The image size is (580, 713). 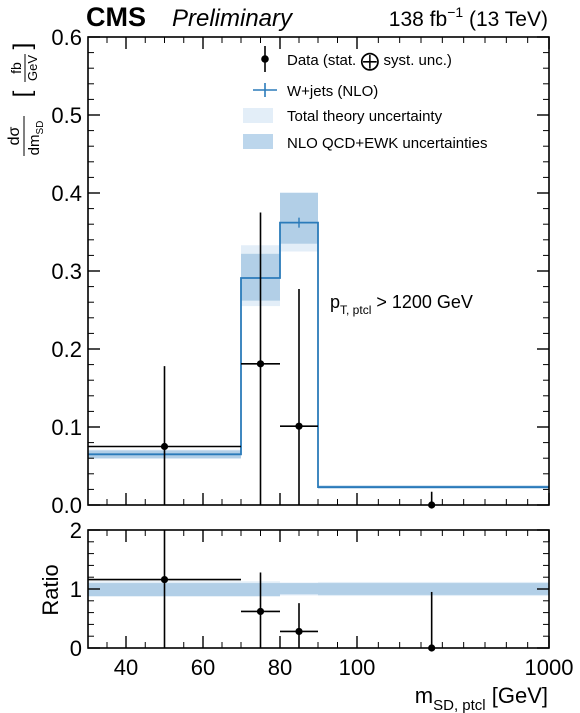 I want to click on ratio-data-points, so click(x=262, y=591).